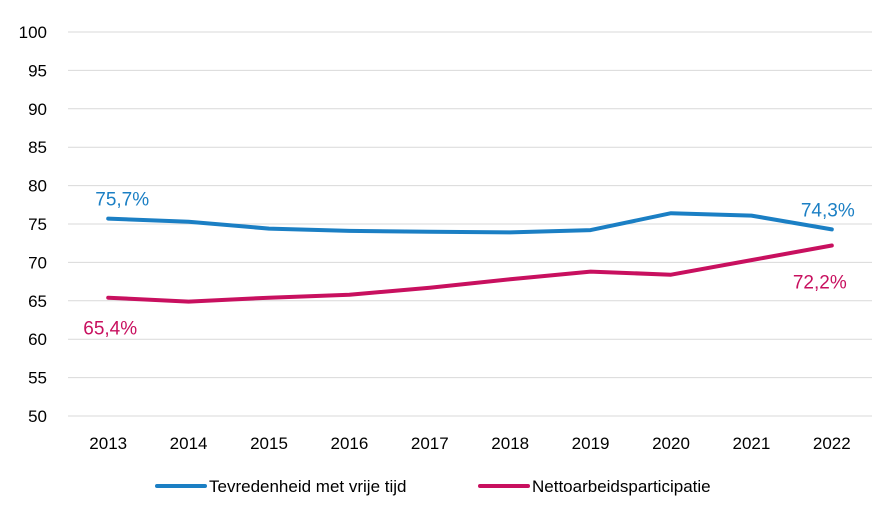 The image size is (892, 509). Describe the element at coordinates (37, 109) in the screenshot. I see `y-tick-label: 90` at that location.